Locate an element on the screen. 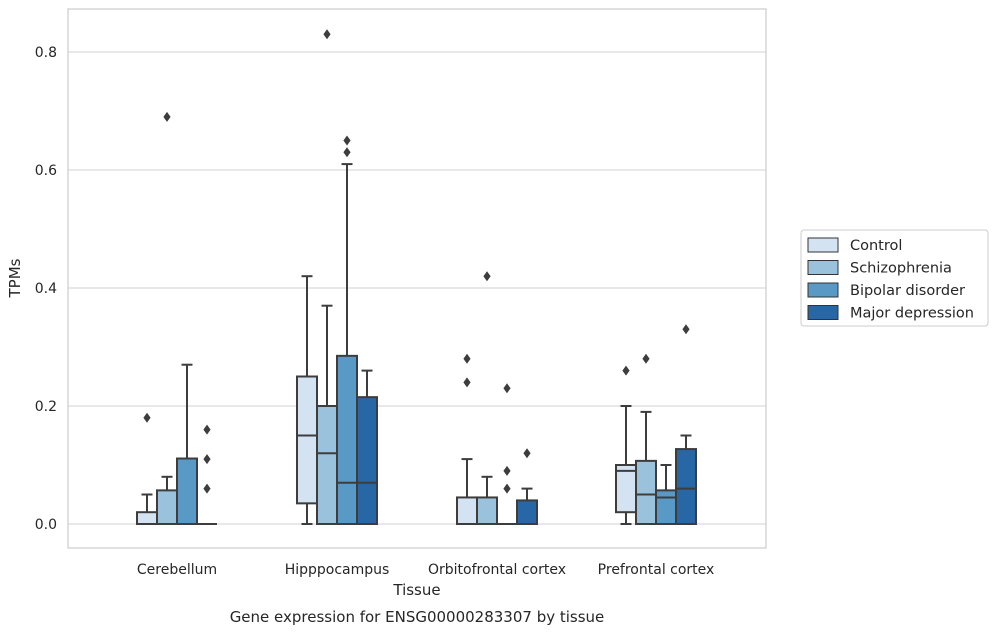 This screenshot has height=634, width=997. box-prefrontal-cortex-schizophrenia is located at coordinates (646, 439).